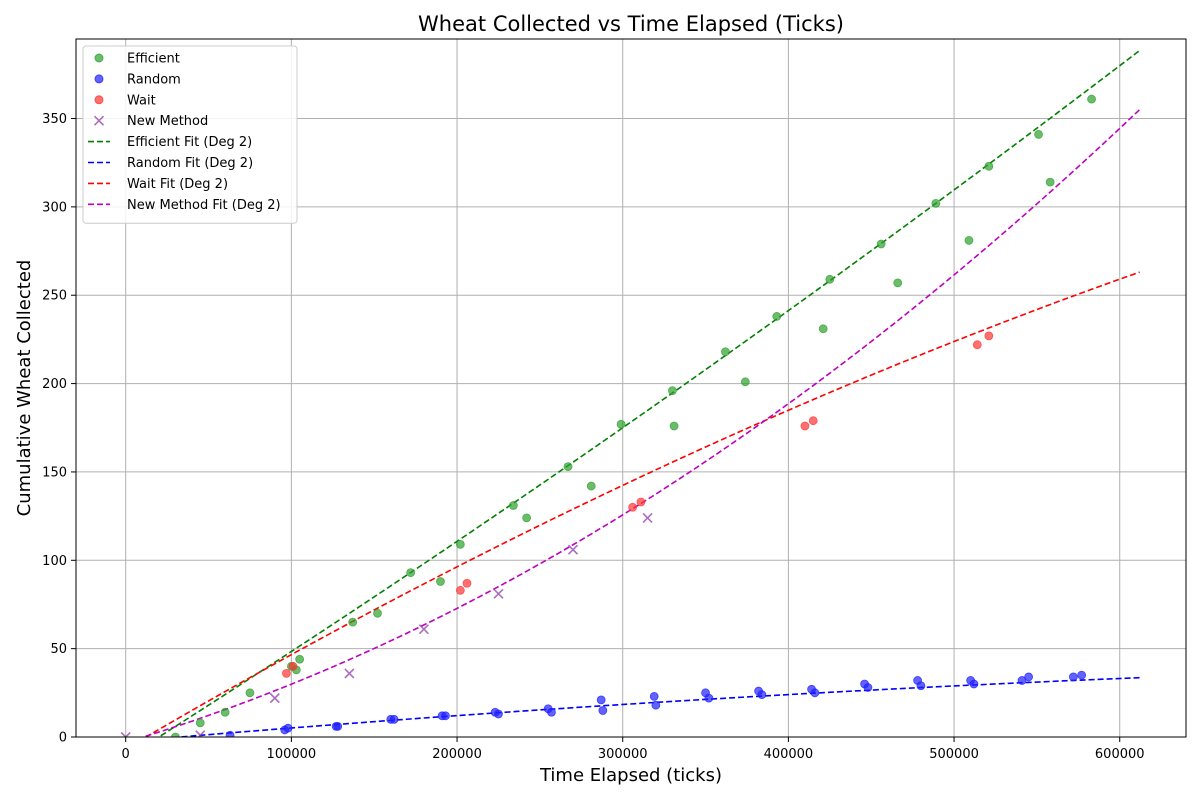 The height and width of the screenshot is (800, 1200). Describe the element at coordinates (153, 59) in the screenshot. I see `legend-label-efficient: Efficient` at that location.